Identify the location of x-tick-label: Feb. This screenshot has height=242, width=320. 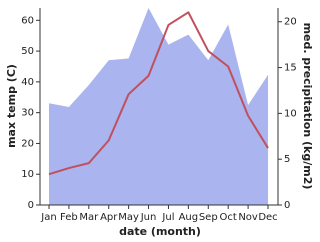
(69, 217).